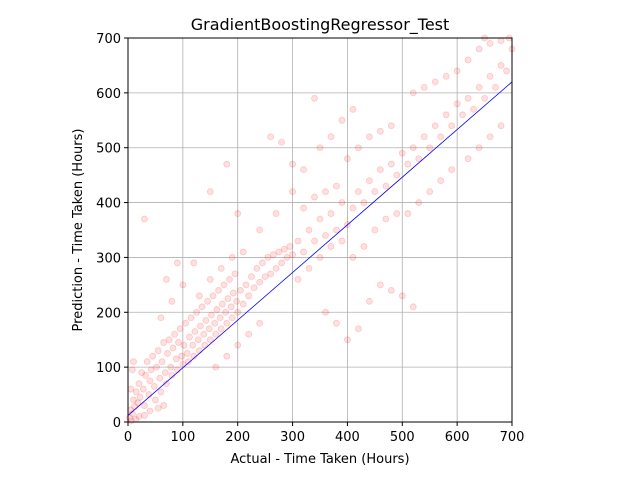 This screenshot has width=640, height=480. I want to click on y-axis-label: Prediction - Time Taken (Hours), so click(78, 230).